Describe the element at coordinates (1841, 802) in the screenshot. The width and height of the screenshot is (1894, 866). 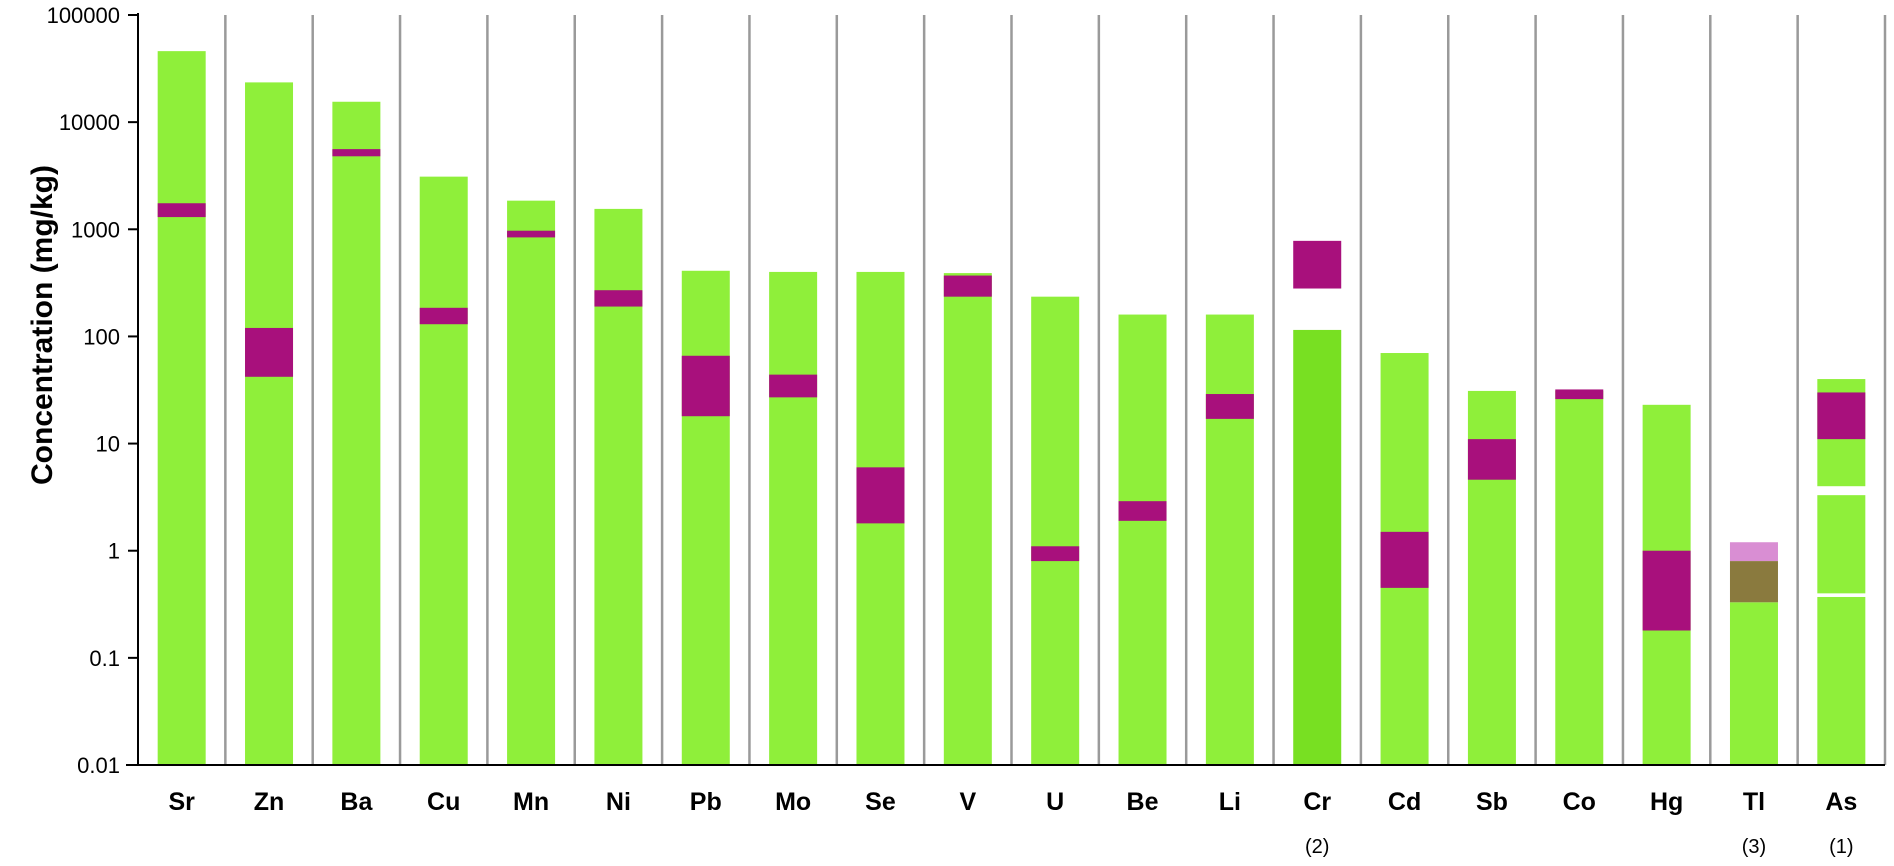
I see `x-tick-label-as: As` at that location.